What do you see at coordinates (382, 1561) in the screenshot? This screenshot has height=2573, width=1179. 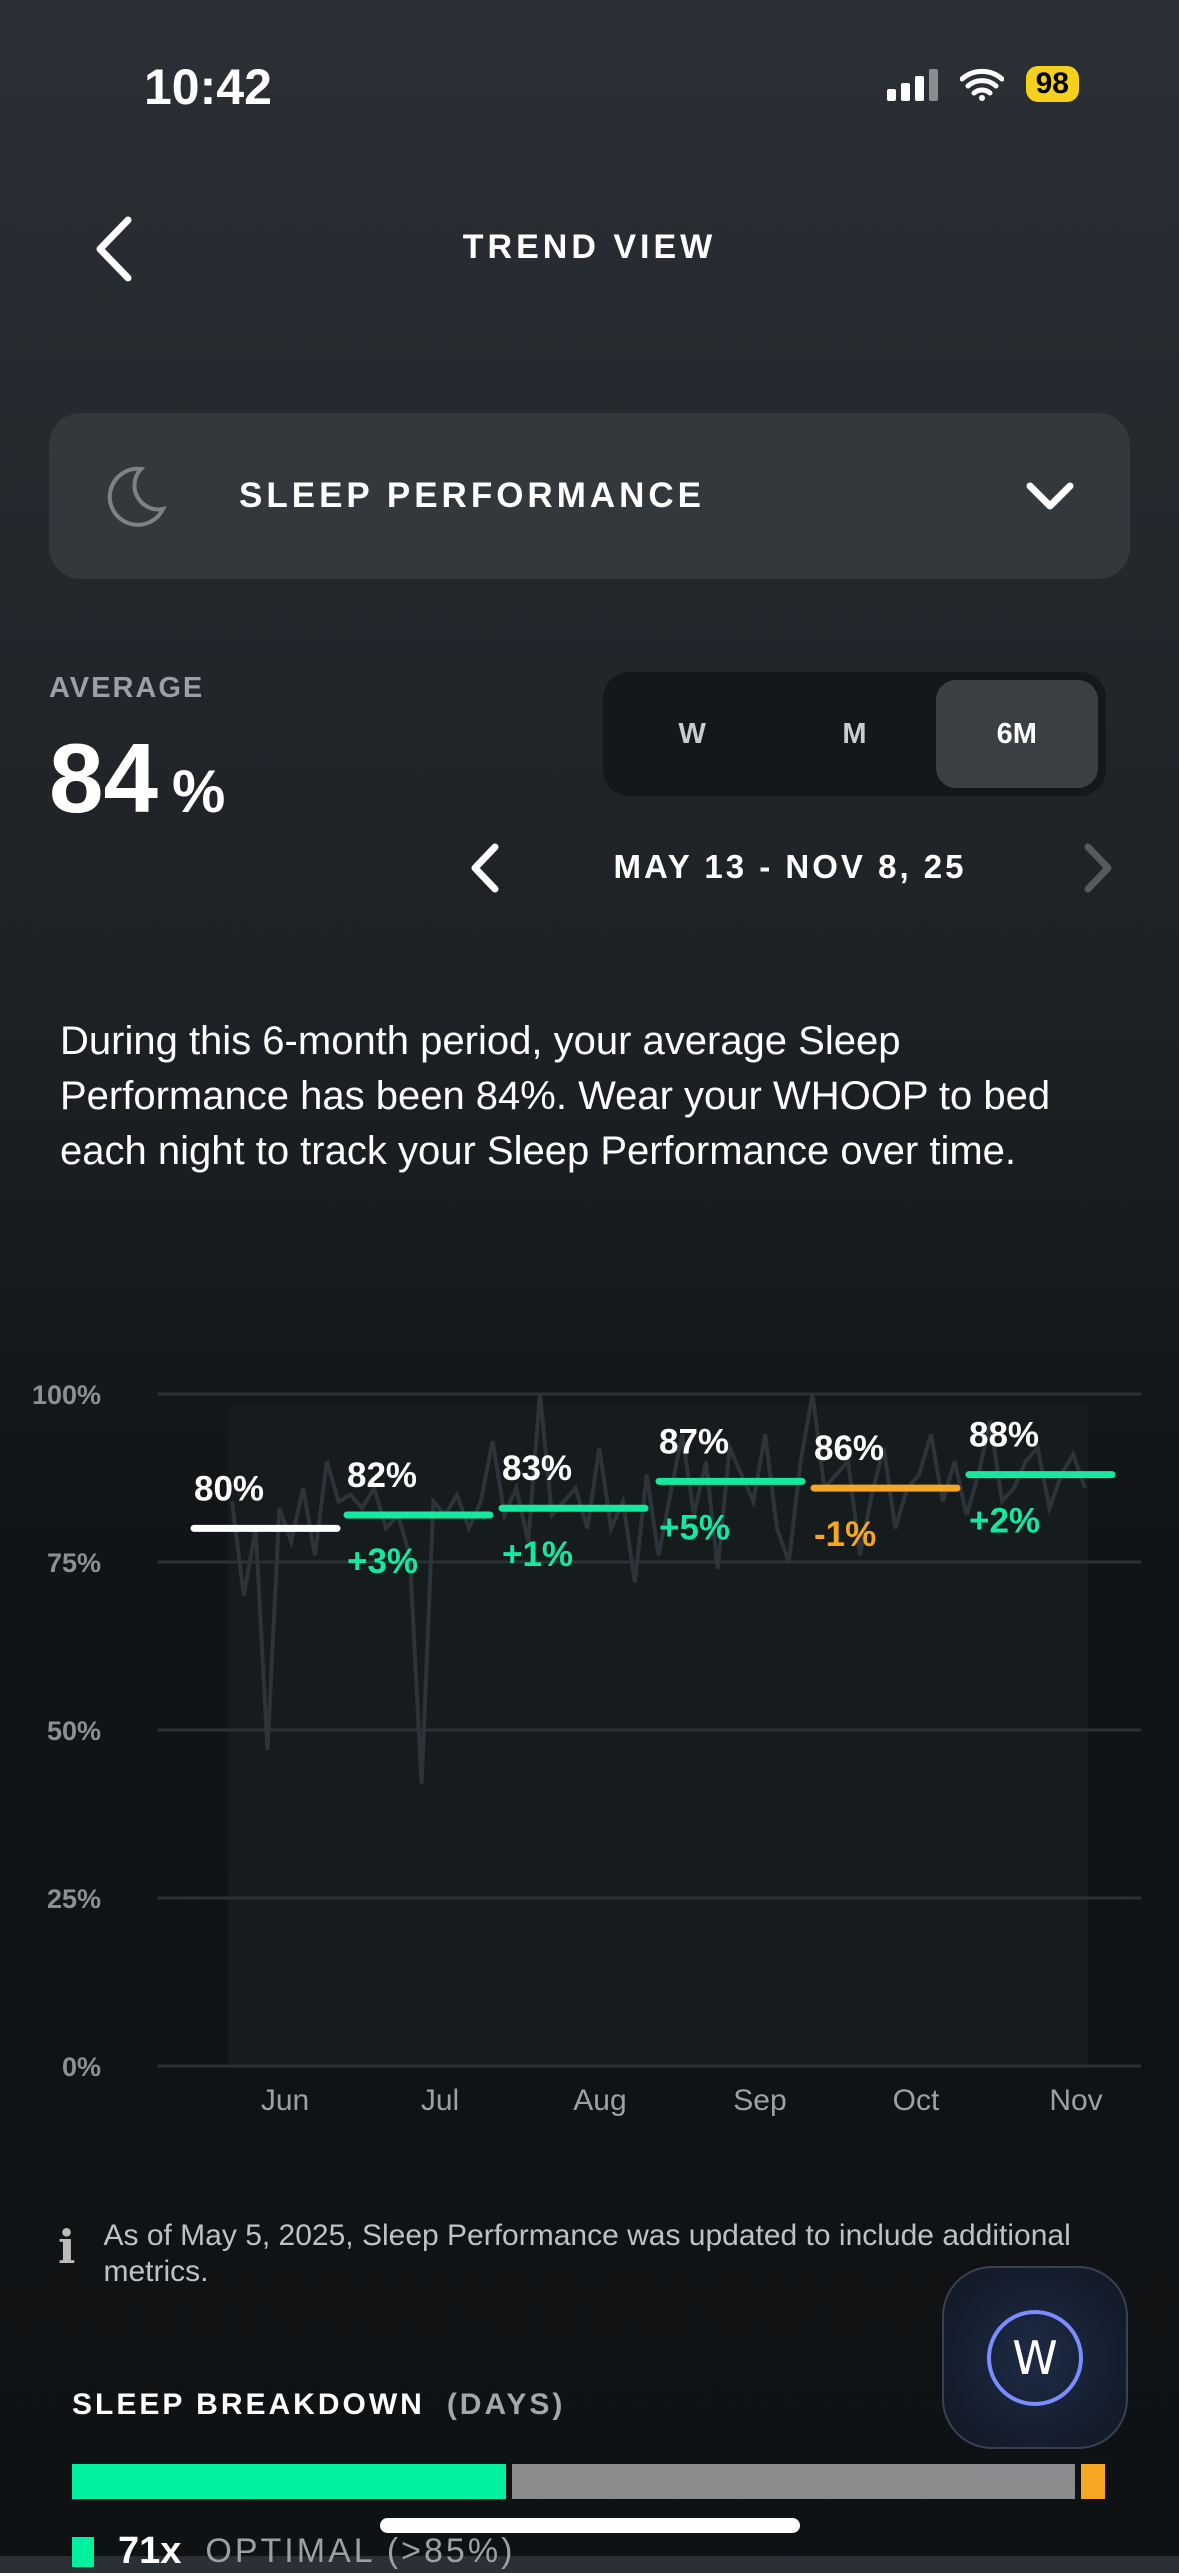 I see `monthly-change-label: +3%` at bounding box center [382, 1561].